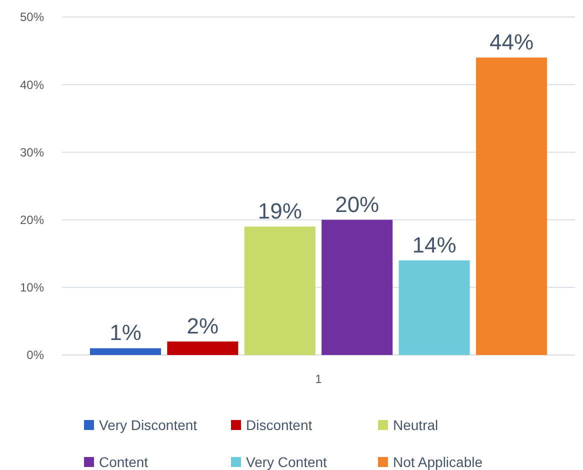 This screenshot has width=583, height=470. I want to click on legend-label: Very Discontent, so click(148, 424).